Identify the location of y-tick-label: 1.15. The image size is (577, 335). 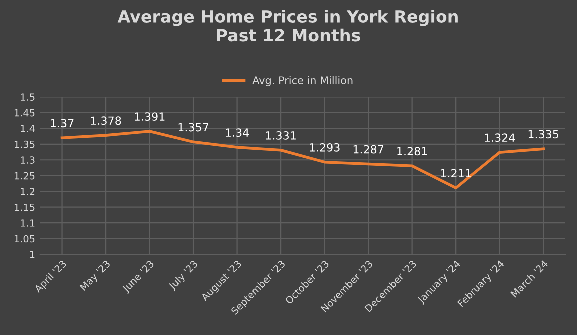
(24, 208).